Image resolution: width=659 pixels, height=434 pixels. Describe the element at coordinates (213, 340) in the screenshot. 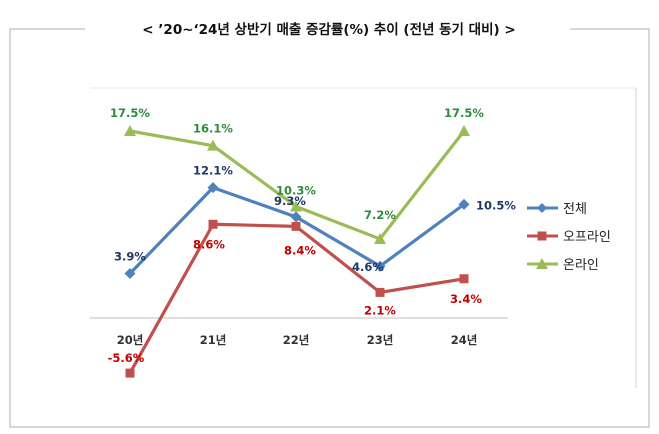

I see `x-tick-label: 21년` at that location.